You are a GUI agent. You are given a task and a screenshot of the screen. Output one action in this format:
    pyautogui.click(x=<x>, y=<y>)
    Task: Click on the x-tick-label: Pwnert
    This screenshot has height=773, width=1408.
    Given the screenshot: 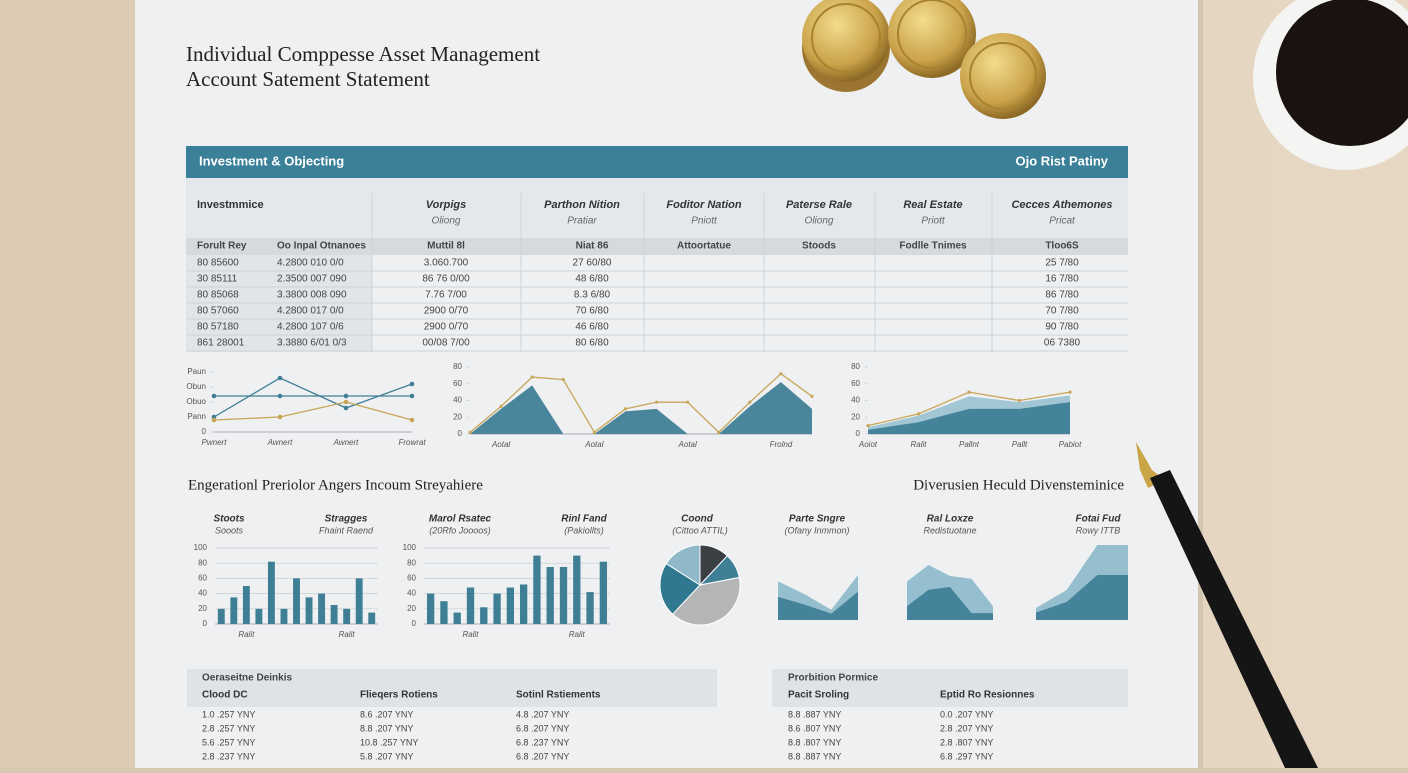 What is the action you would take?
    pyautogui.click(x=215, y=442)
    